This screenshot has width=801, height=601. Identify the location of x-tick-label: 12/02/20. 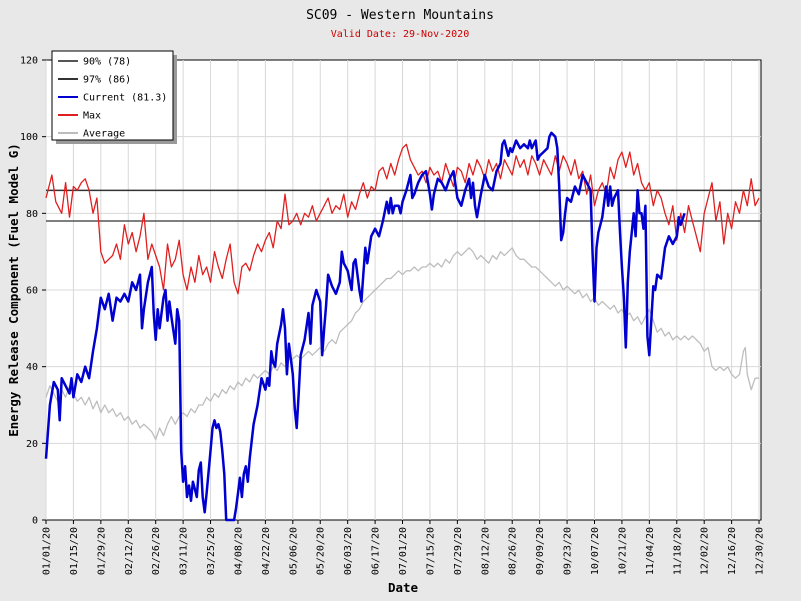
(705, 551).